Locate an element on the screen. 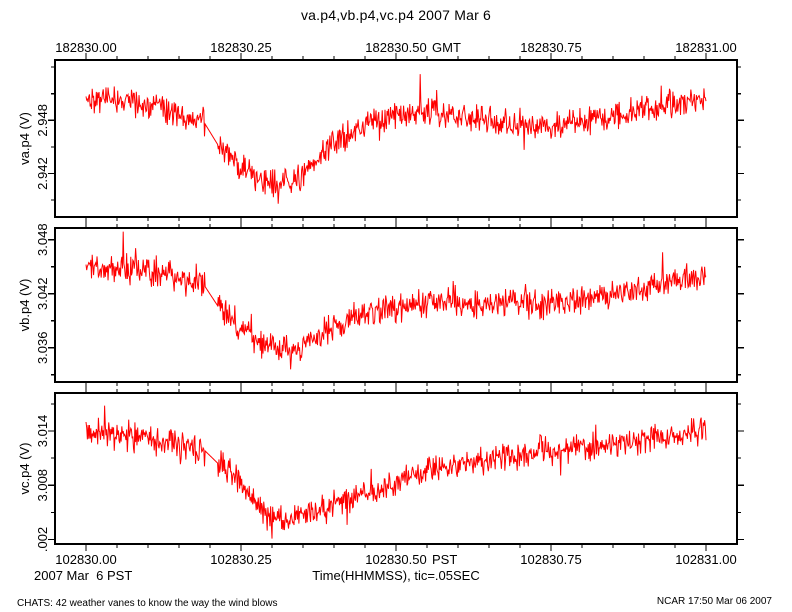 This screenshot has height=612, width=792. date-pst-label: 2007 Mar 6 PST is located at coordinates (83, 575).